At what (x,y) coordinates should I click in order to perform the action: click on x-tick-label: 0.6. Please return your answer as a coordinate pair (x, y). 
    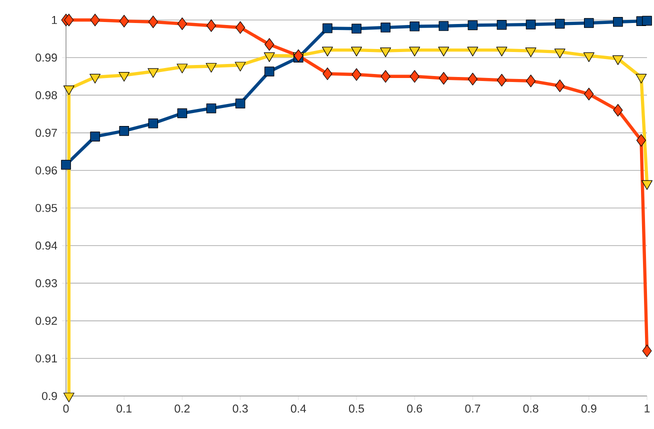
    Looking at the image, I should click on (414, 408).